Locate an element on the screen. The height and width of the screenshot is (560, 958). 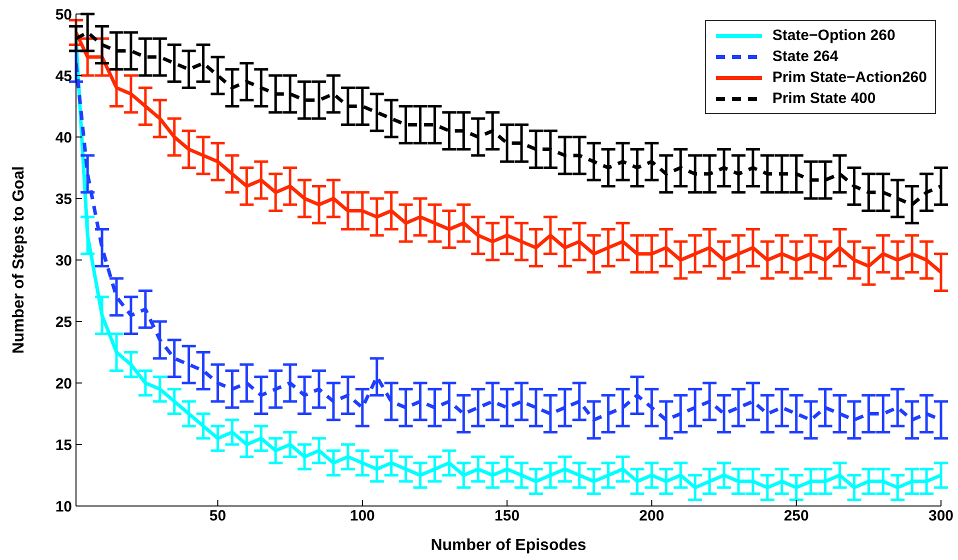
legend-label: Prim State−Action260 is located at coordinates (849, 78).